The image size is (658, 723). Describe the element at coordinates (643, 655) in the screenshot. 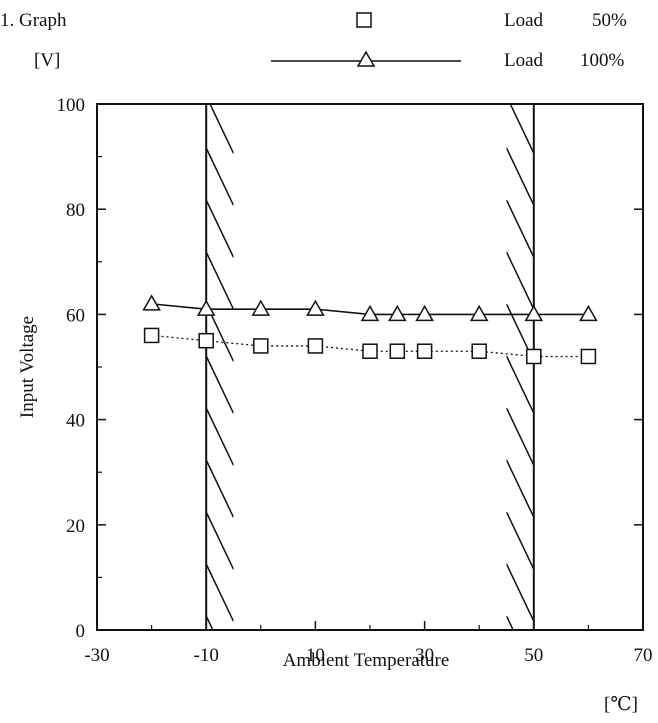

I see `x-tick-label: 70` at that location.